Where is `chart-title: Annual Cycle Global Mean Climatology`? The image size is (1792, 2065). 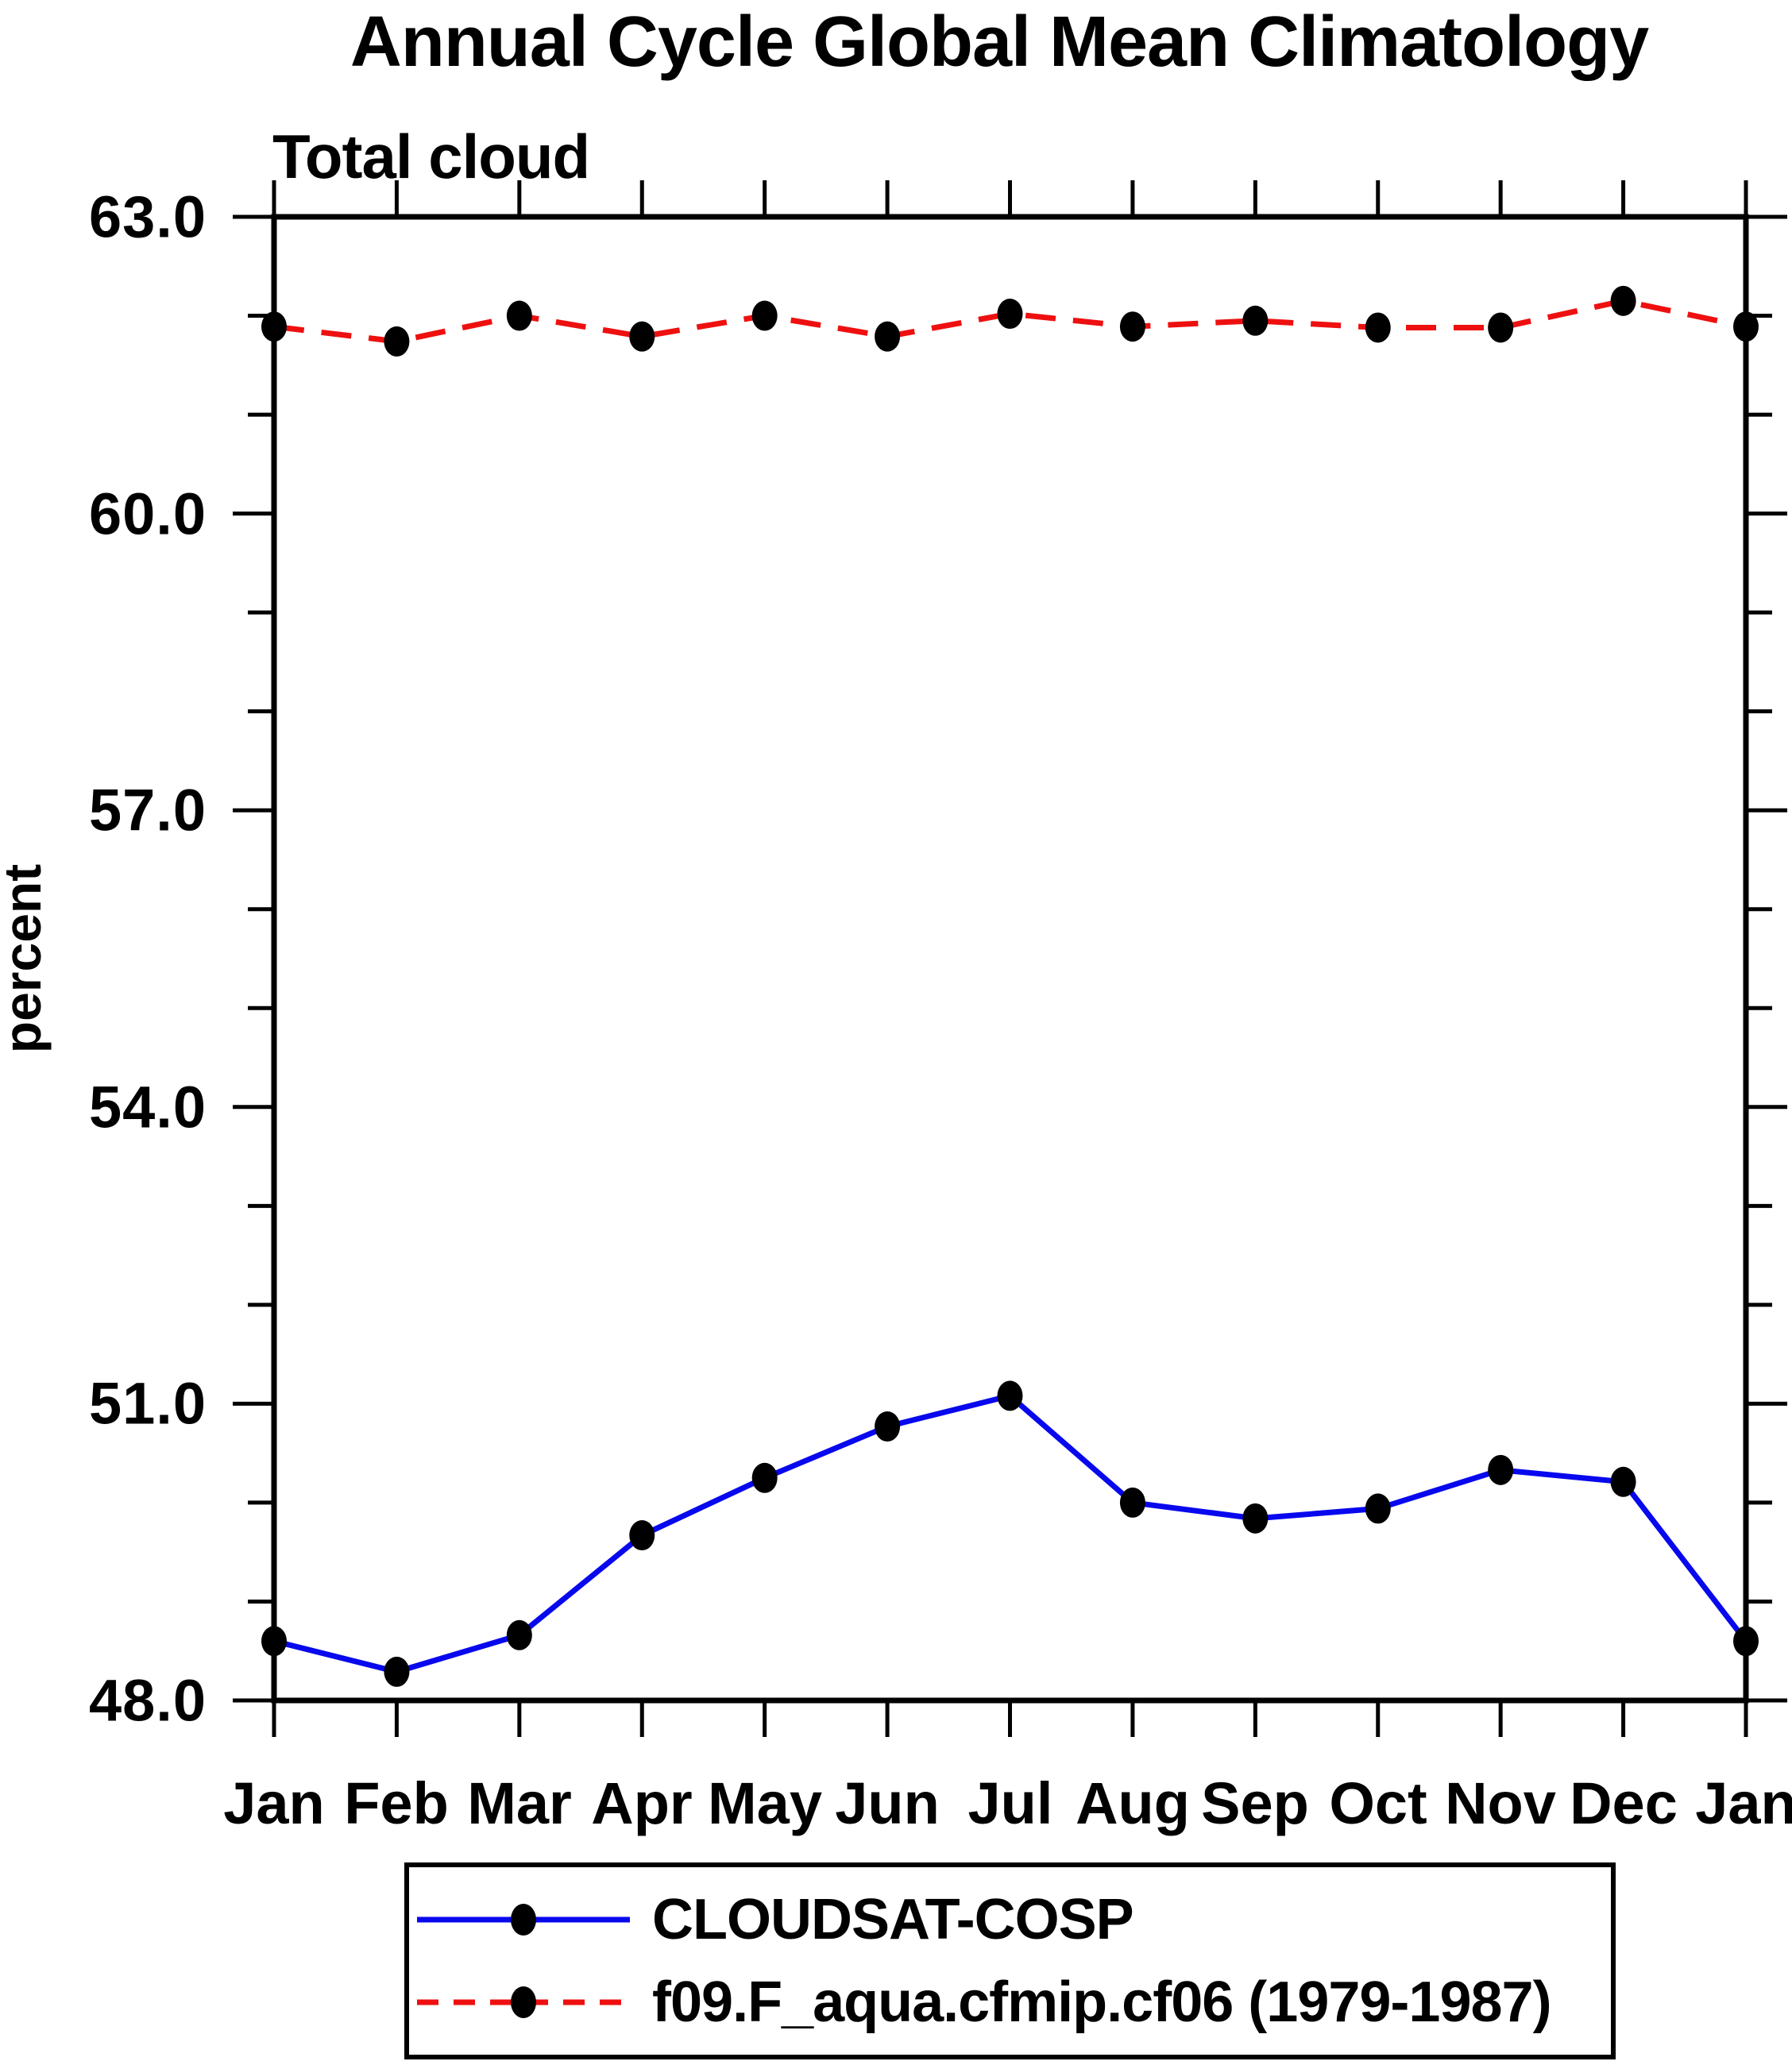
chart-title: Annual Cycle Global Mean Climatology is located at coordinates (999, 42).